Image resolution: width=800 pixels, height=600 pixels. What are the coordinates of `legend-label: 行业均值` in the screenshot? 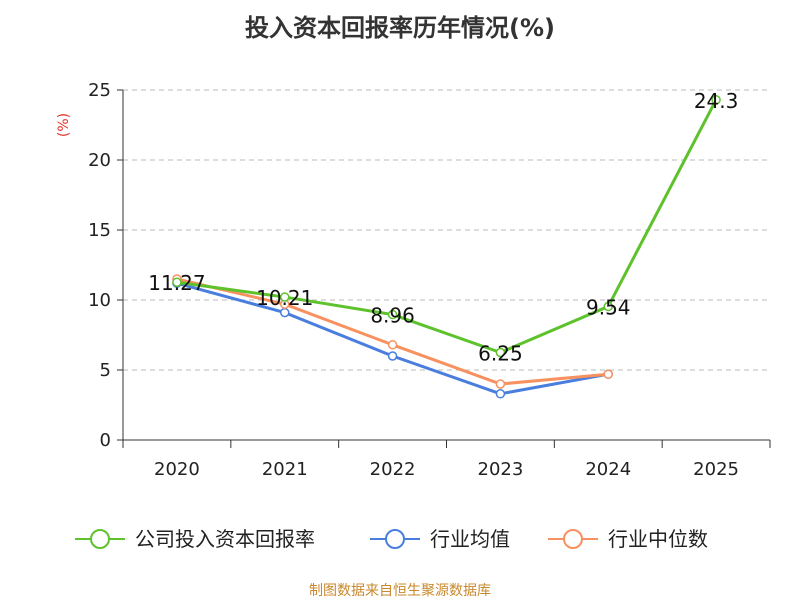 It's located at (470, 539).